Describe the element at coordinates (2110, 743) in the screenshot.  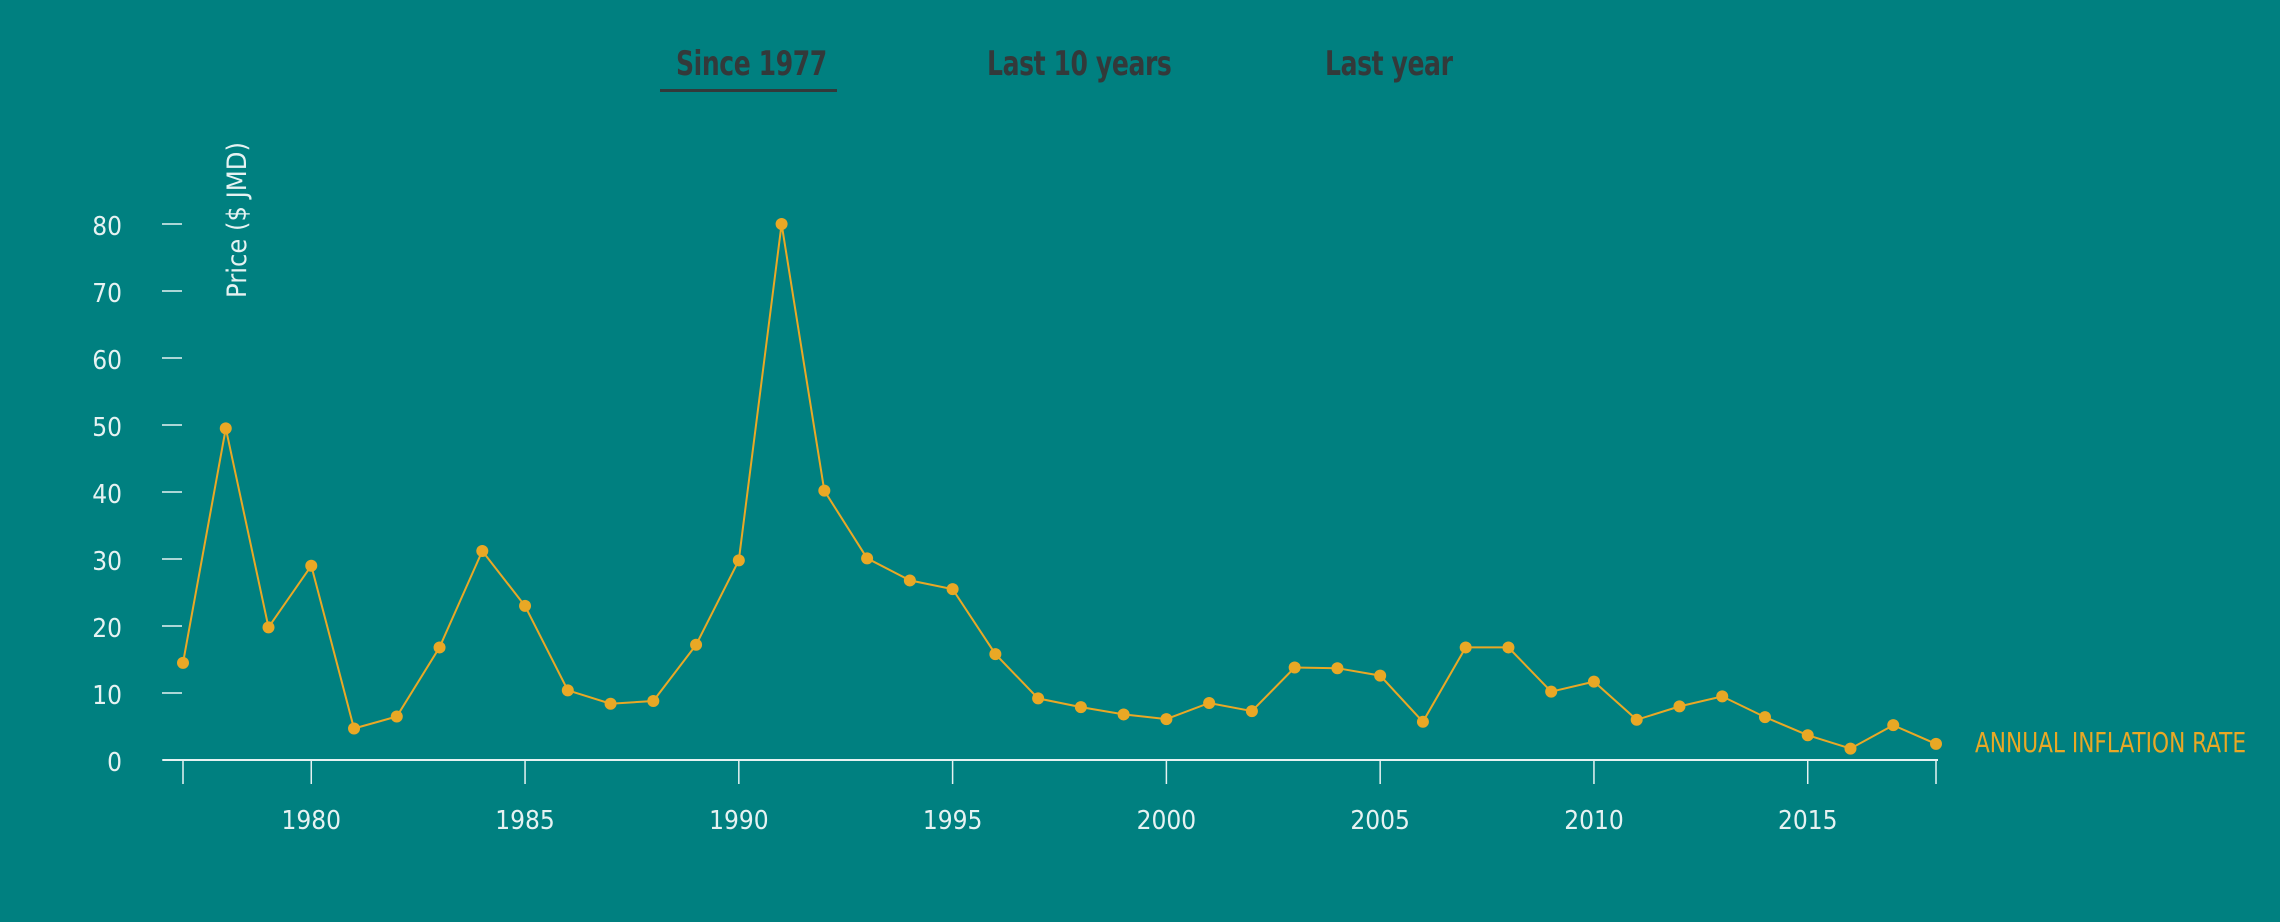
I see `series-label: ANNUAL INFLATION RATE` at that location.